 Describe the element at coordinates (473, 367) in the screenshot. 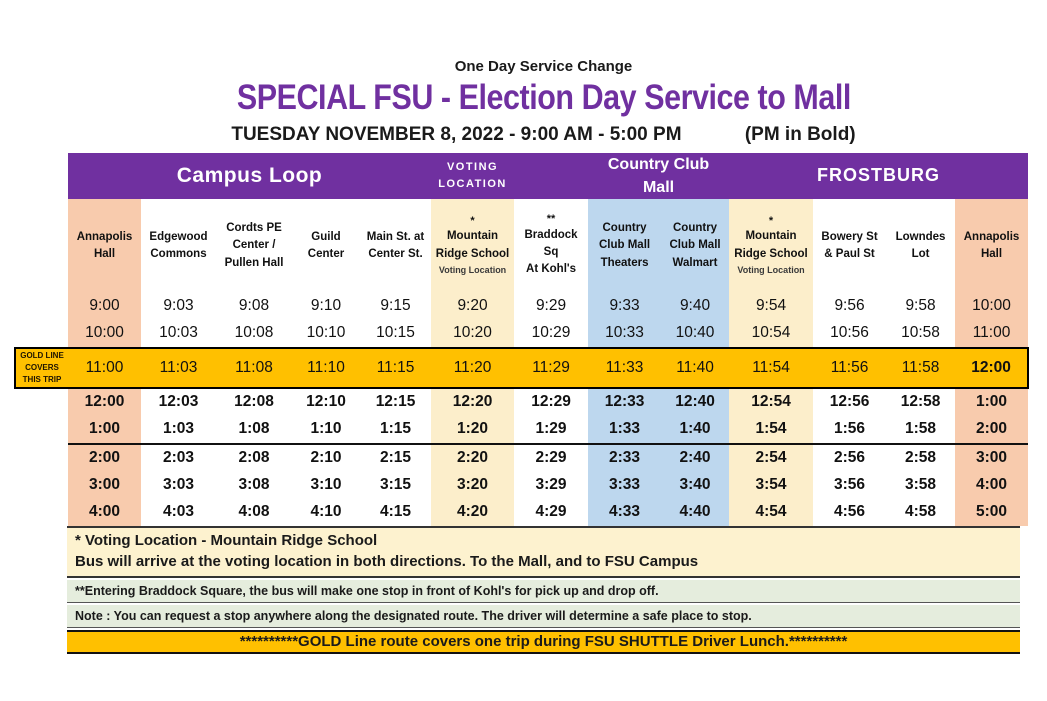

I see `time-cell: 11:20` at that location.